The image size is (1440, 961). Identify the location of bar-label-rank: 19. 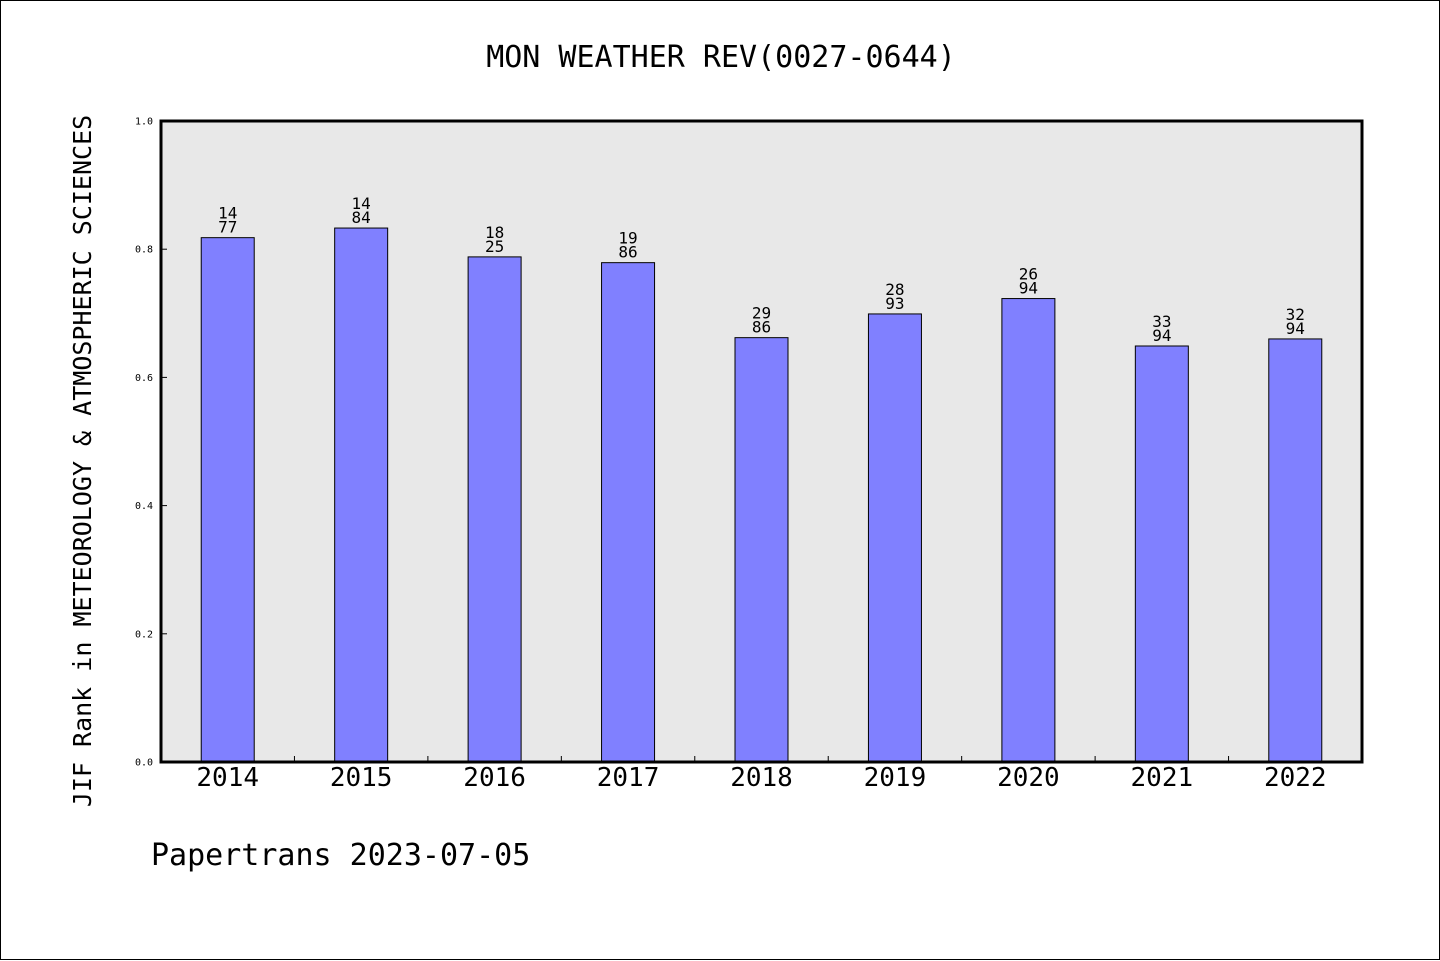
(627, 238).